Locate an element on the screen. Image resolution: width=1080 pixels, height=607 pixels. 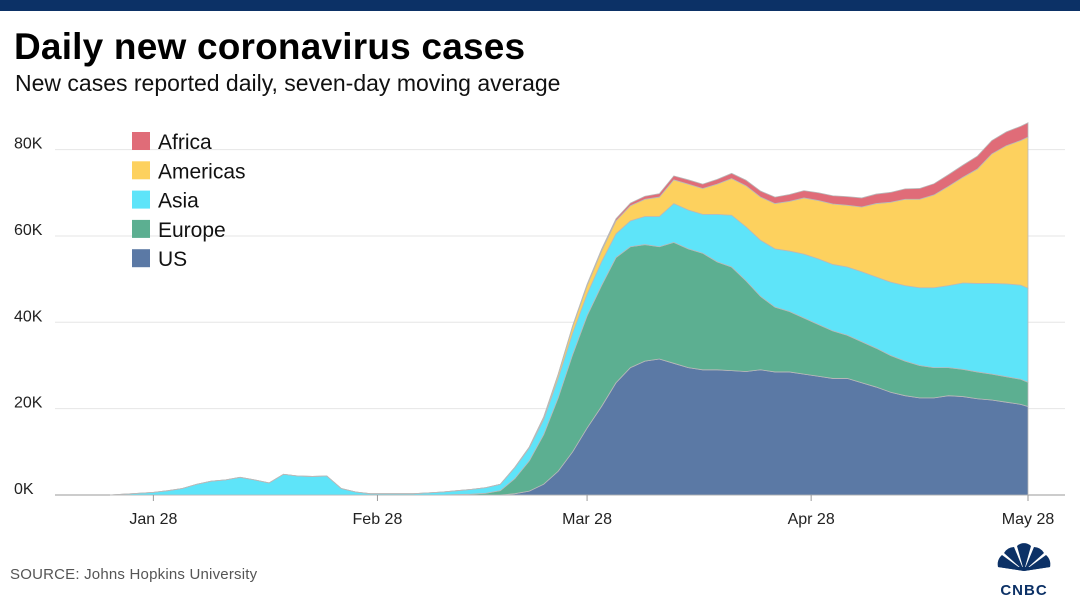
x-tick-label: Feb 28 is located at coordinates (378, 519).